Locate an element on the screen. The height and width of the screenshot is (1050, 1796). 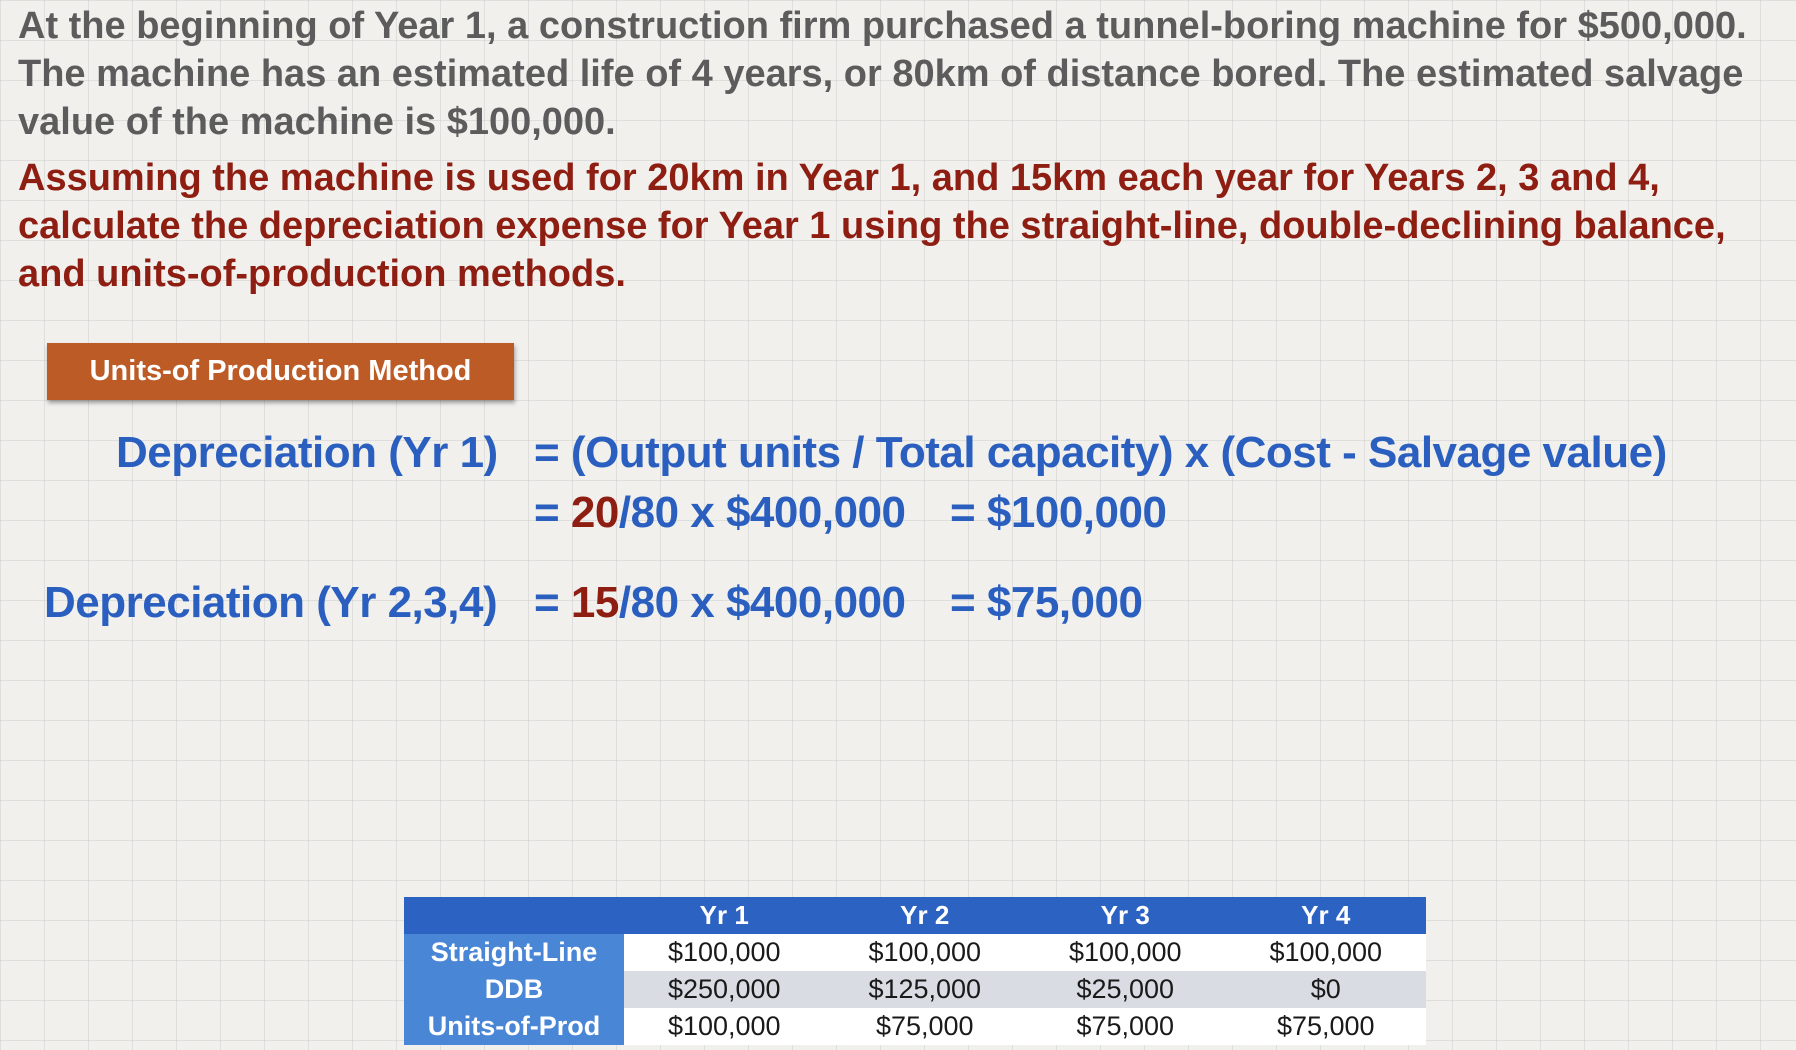
method-badge: Units-of Production Method is located at coordinates (280, 371).